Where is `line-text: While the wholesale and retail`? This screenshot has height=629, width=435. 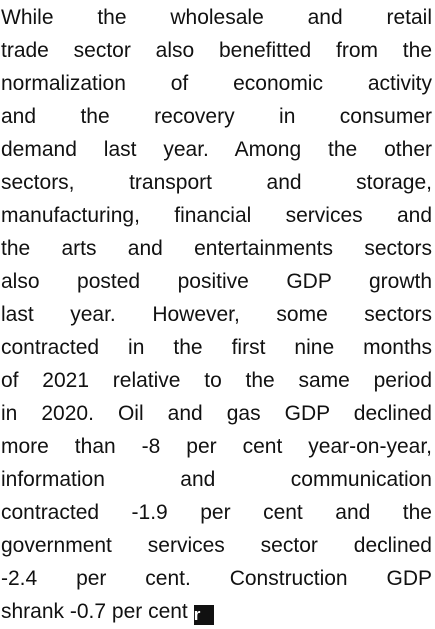 line-text: While the wholesale and retail is located at coordinates (216, 17).